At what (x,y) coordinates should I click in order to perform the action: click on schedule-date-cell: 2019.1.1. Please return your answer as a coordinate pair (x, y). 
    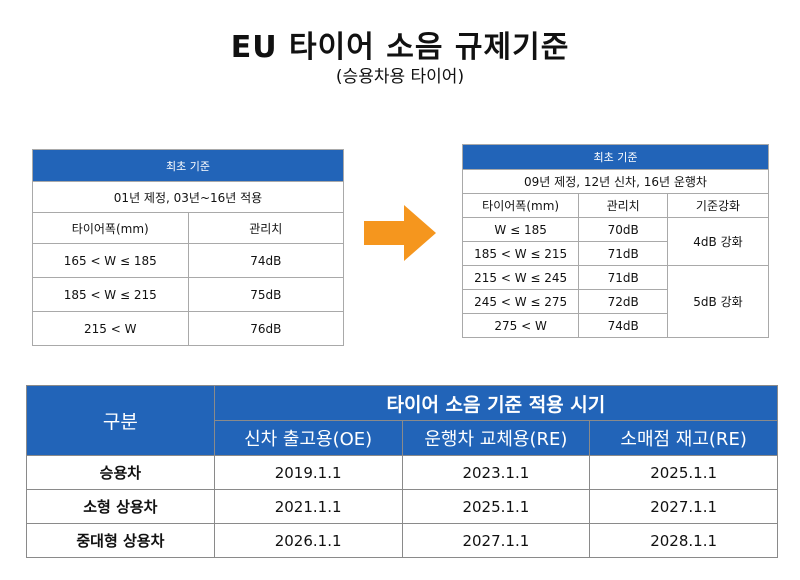
    Looking at the image, I should click on (308, 472).